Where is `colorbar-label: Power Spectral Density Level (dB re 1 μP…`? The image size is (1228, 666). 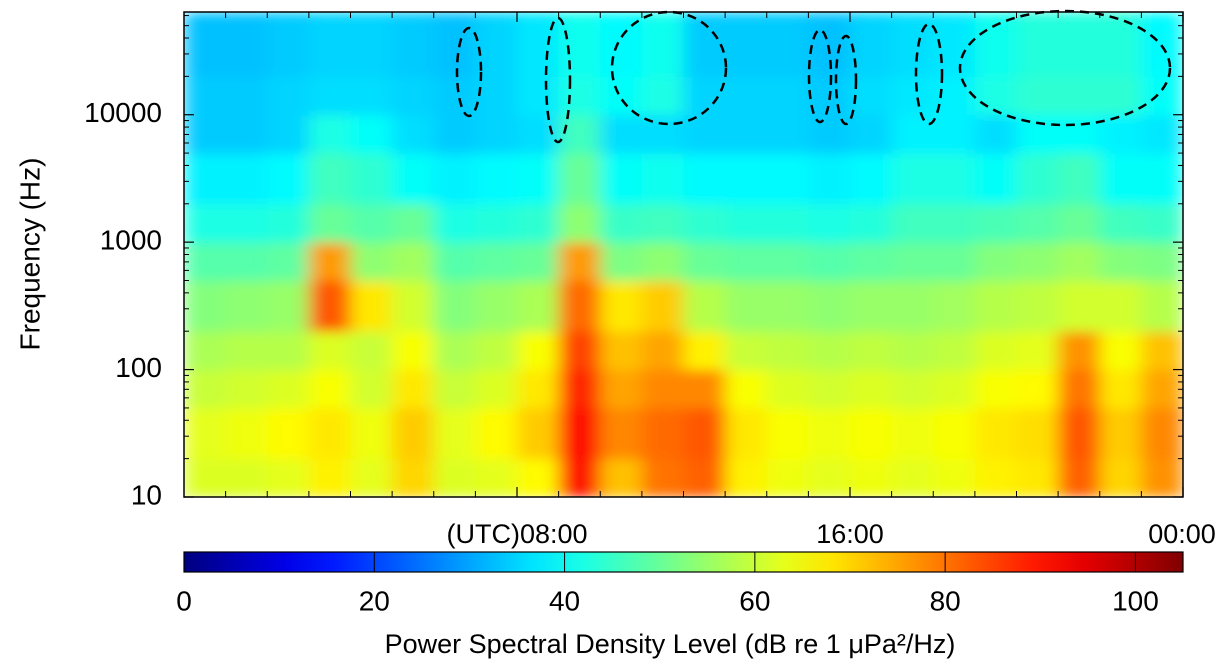 colorbar-label: Power Spectral Density Level (dB re 1 μP… is located at coordinates (670, 644).